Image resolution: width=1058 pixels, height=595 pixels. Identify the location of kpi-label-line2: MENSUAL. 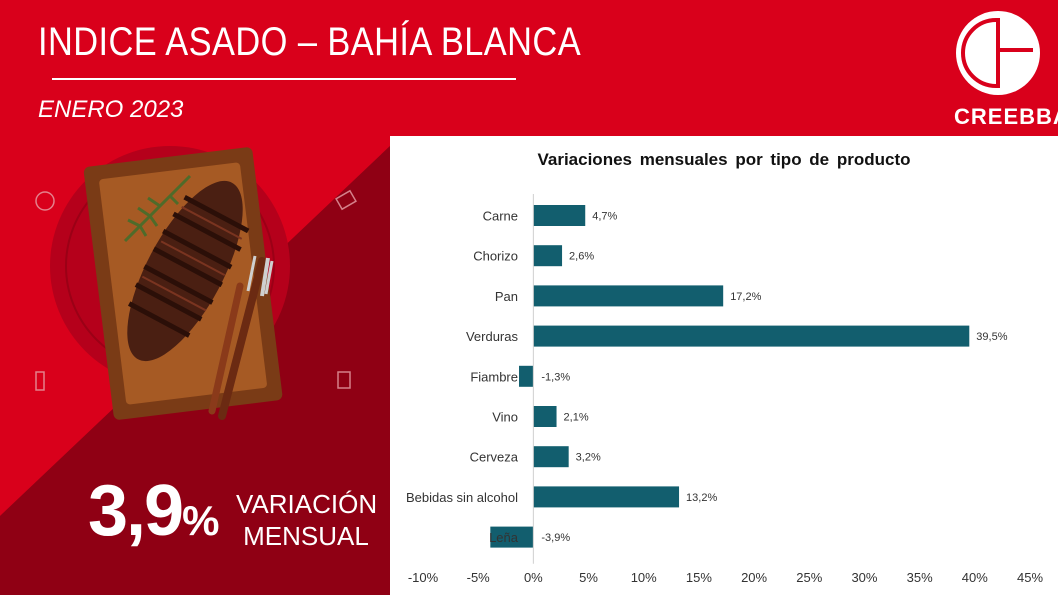
(306, 536).